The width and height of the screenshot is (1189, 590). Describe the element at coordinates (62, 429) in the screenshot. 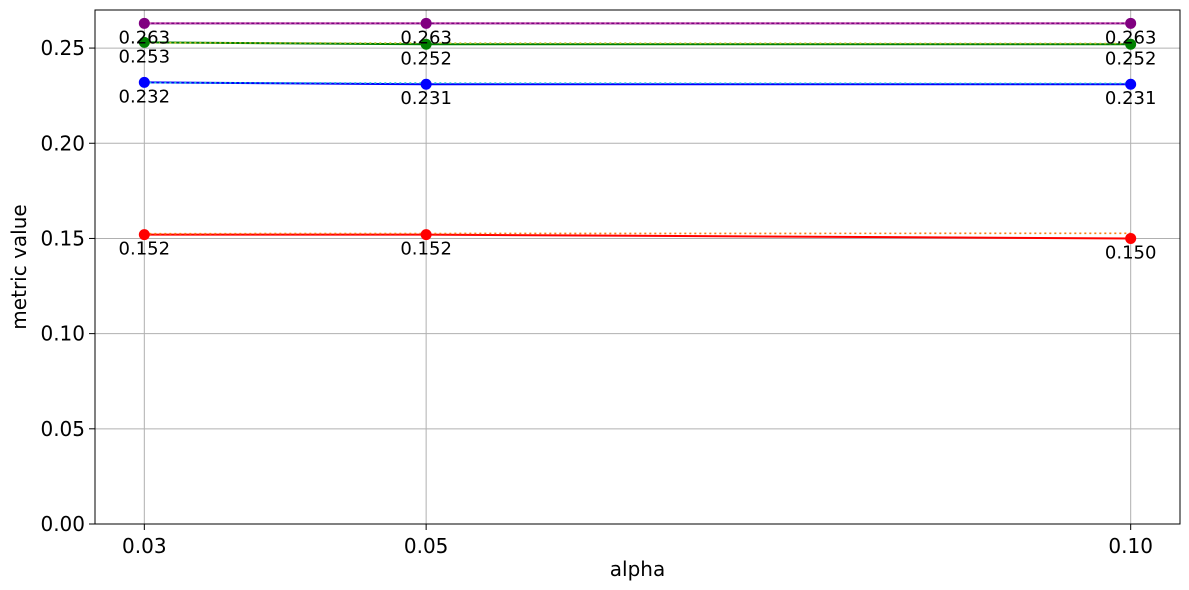

I see `y-tick-label: 0.05` at that location.